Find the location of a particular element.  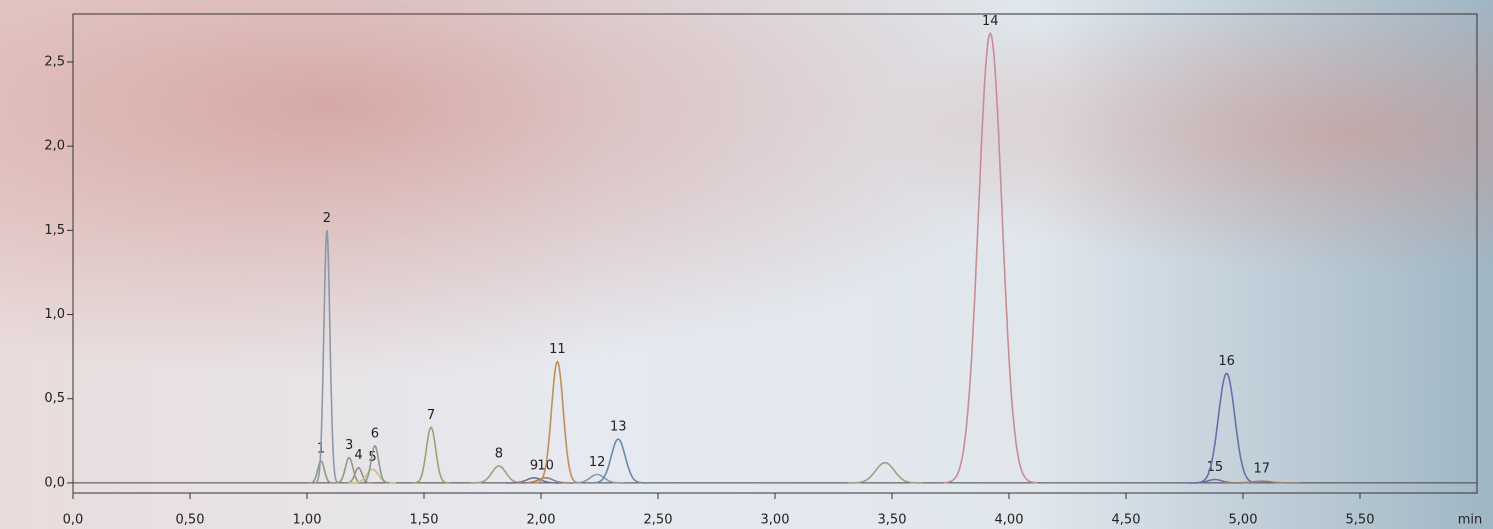

x-tick-label: 5,00 is located at coordinates (1243, 520).